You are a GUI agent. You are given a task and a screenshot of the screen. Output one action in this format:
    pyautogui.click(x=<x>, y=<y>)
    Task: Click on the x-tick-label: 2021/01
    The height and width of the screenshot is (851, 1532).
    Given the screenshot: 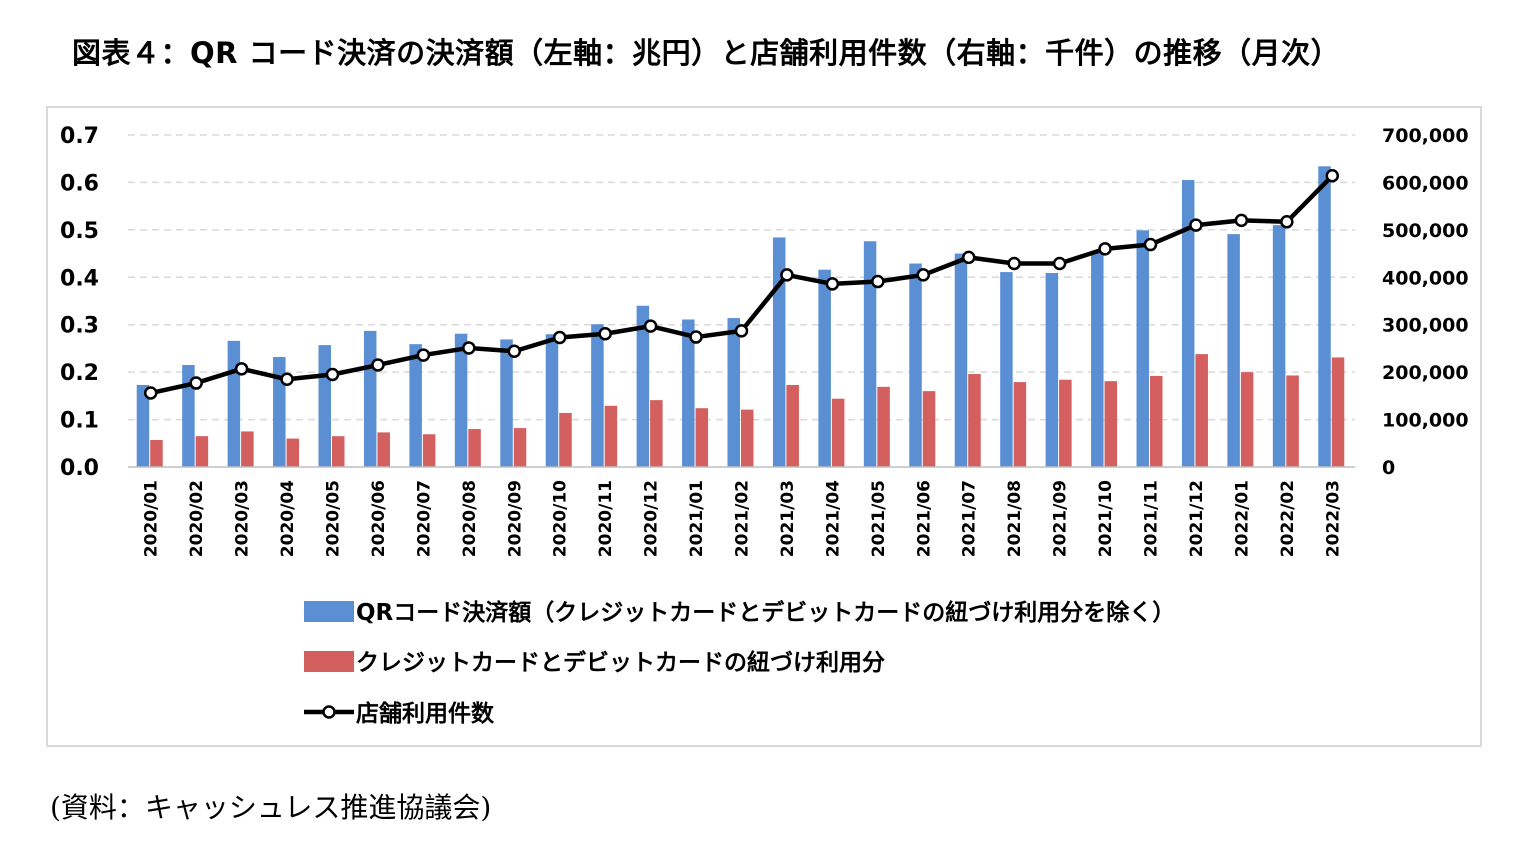 What is the action you would take?
    pyautogui.click(x=697, y=518)
    